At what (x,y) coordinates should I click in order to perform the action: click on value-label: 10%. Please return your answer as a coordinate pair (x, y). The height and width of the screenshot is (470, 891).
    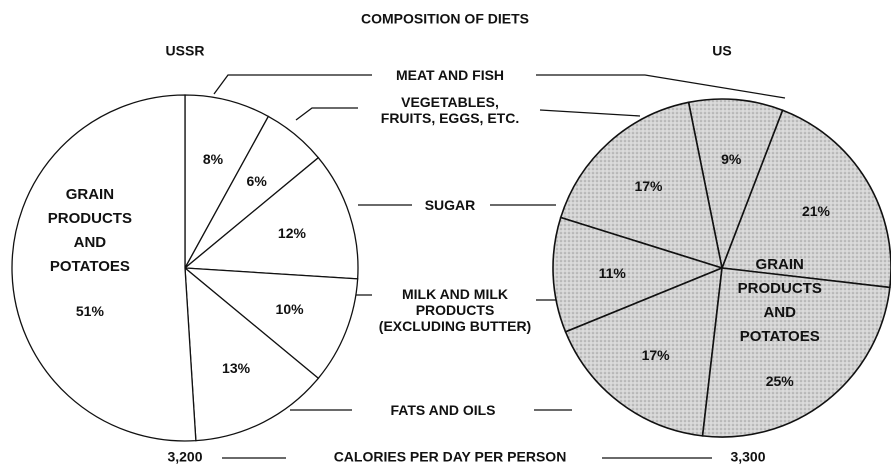
    Looking at the image, I should click on (289, 309).